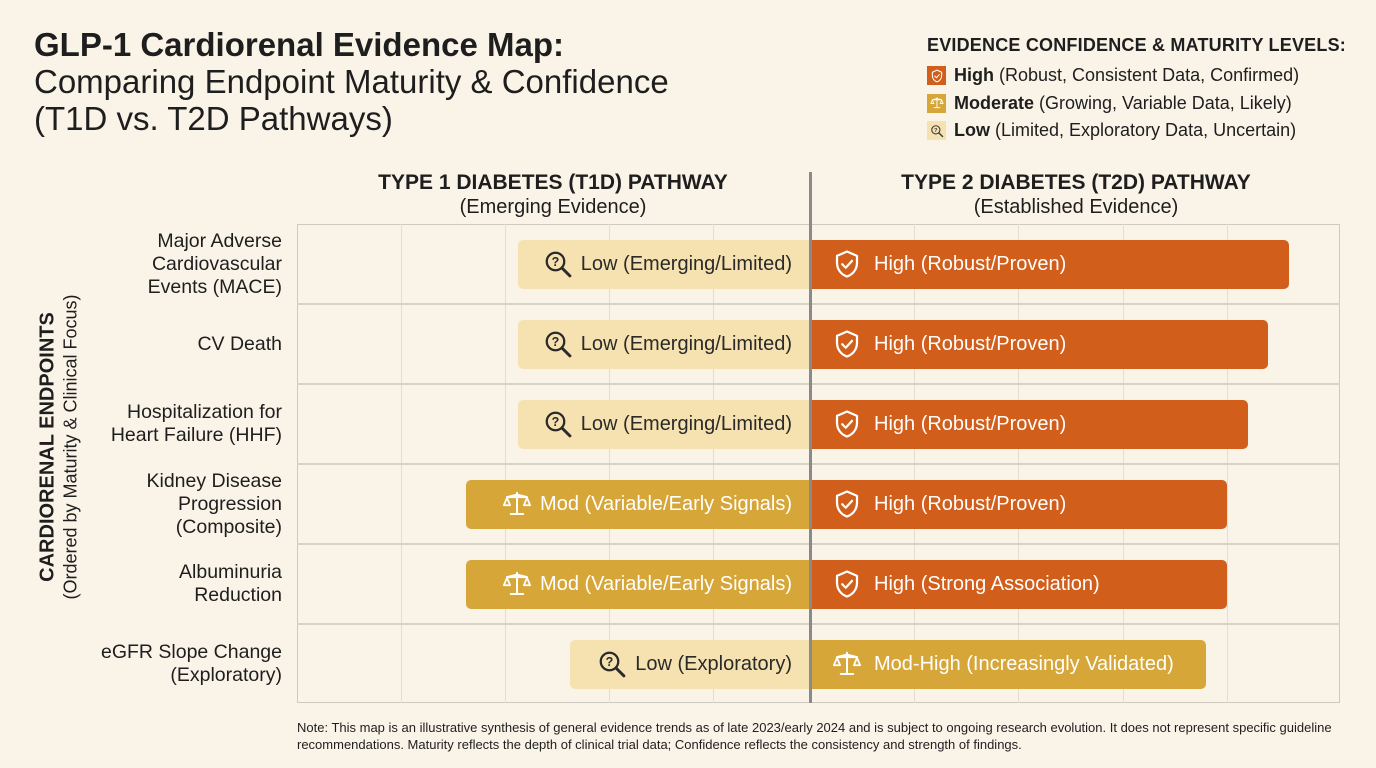 The image size is (1376, 768). I want to click on legend-level-label: Low, so click(972, 130).